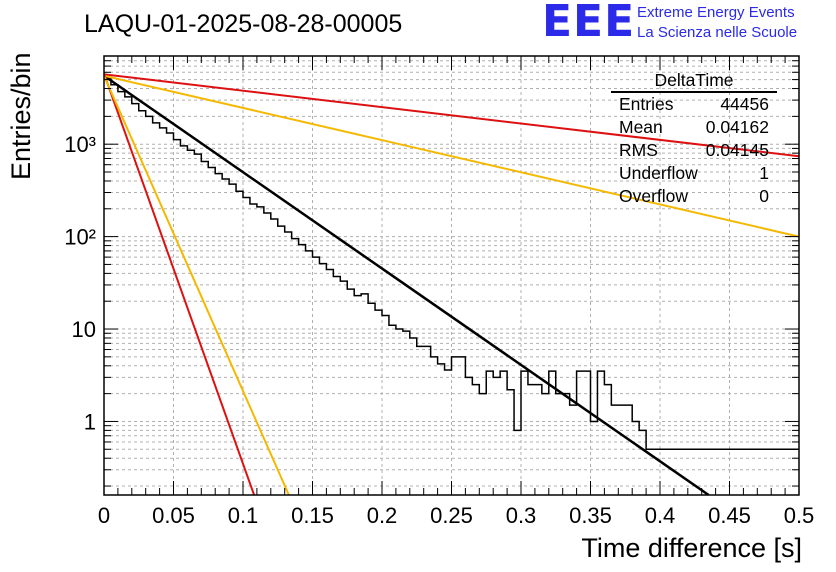  What do you see at coordinates (729, 515) in the screenshot?
I see `x-tick-label: 0.45` at bounding box center [729, 515].